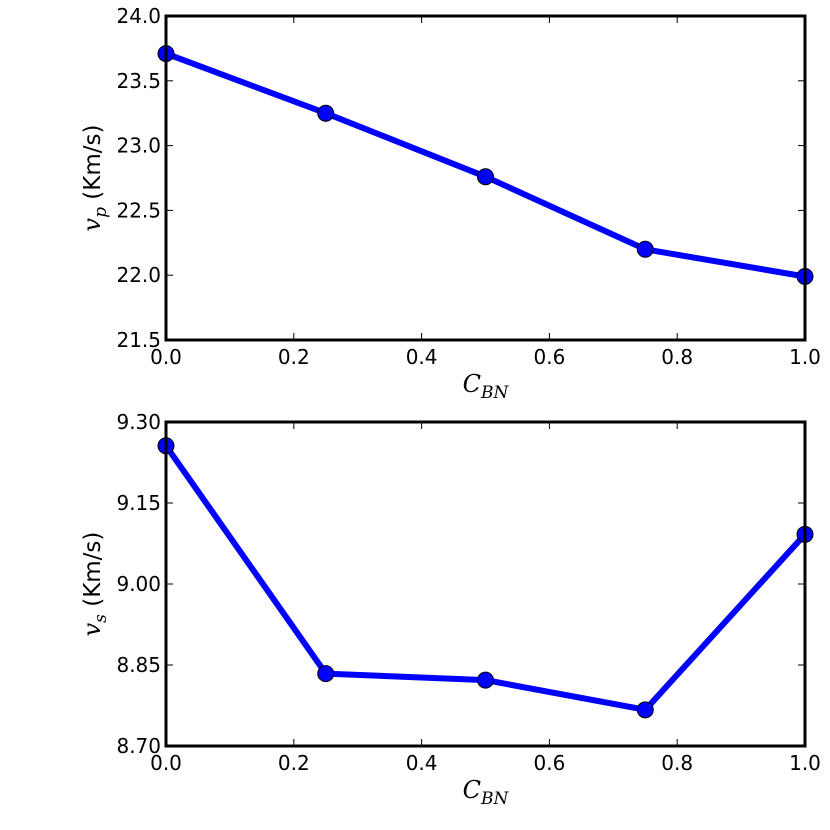  Describe the element at coordinates (138, 146) in the screenshot. I see `y-tick-label: 23.0` at that location.